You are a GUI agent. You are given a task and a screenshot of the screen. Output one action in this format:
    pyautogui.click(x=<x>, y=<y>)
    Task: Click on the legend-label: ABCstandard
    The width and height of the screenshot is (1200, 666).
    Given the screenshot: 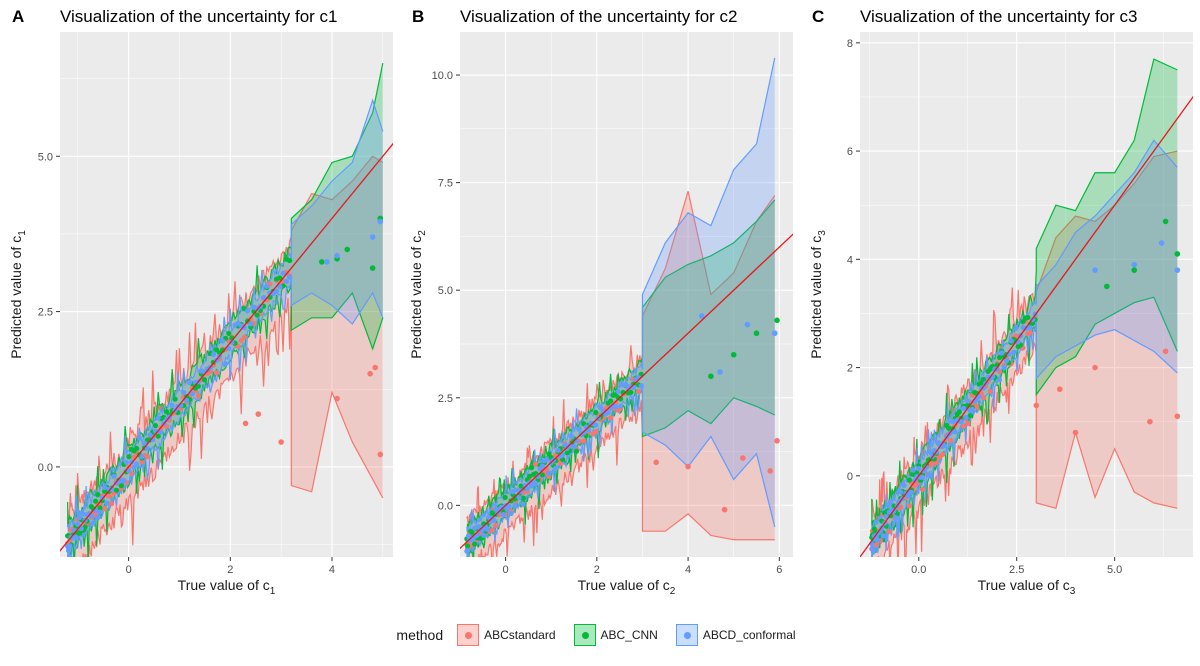 What is the action you would take?
    pyautogui.click(x=520, y=635)
    